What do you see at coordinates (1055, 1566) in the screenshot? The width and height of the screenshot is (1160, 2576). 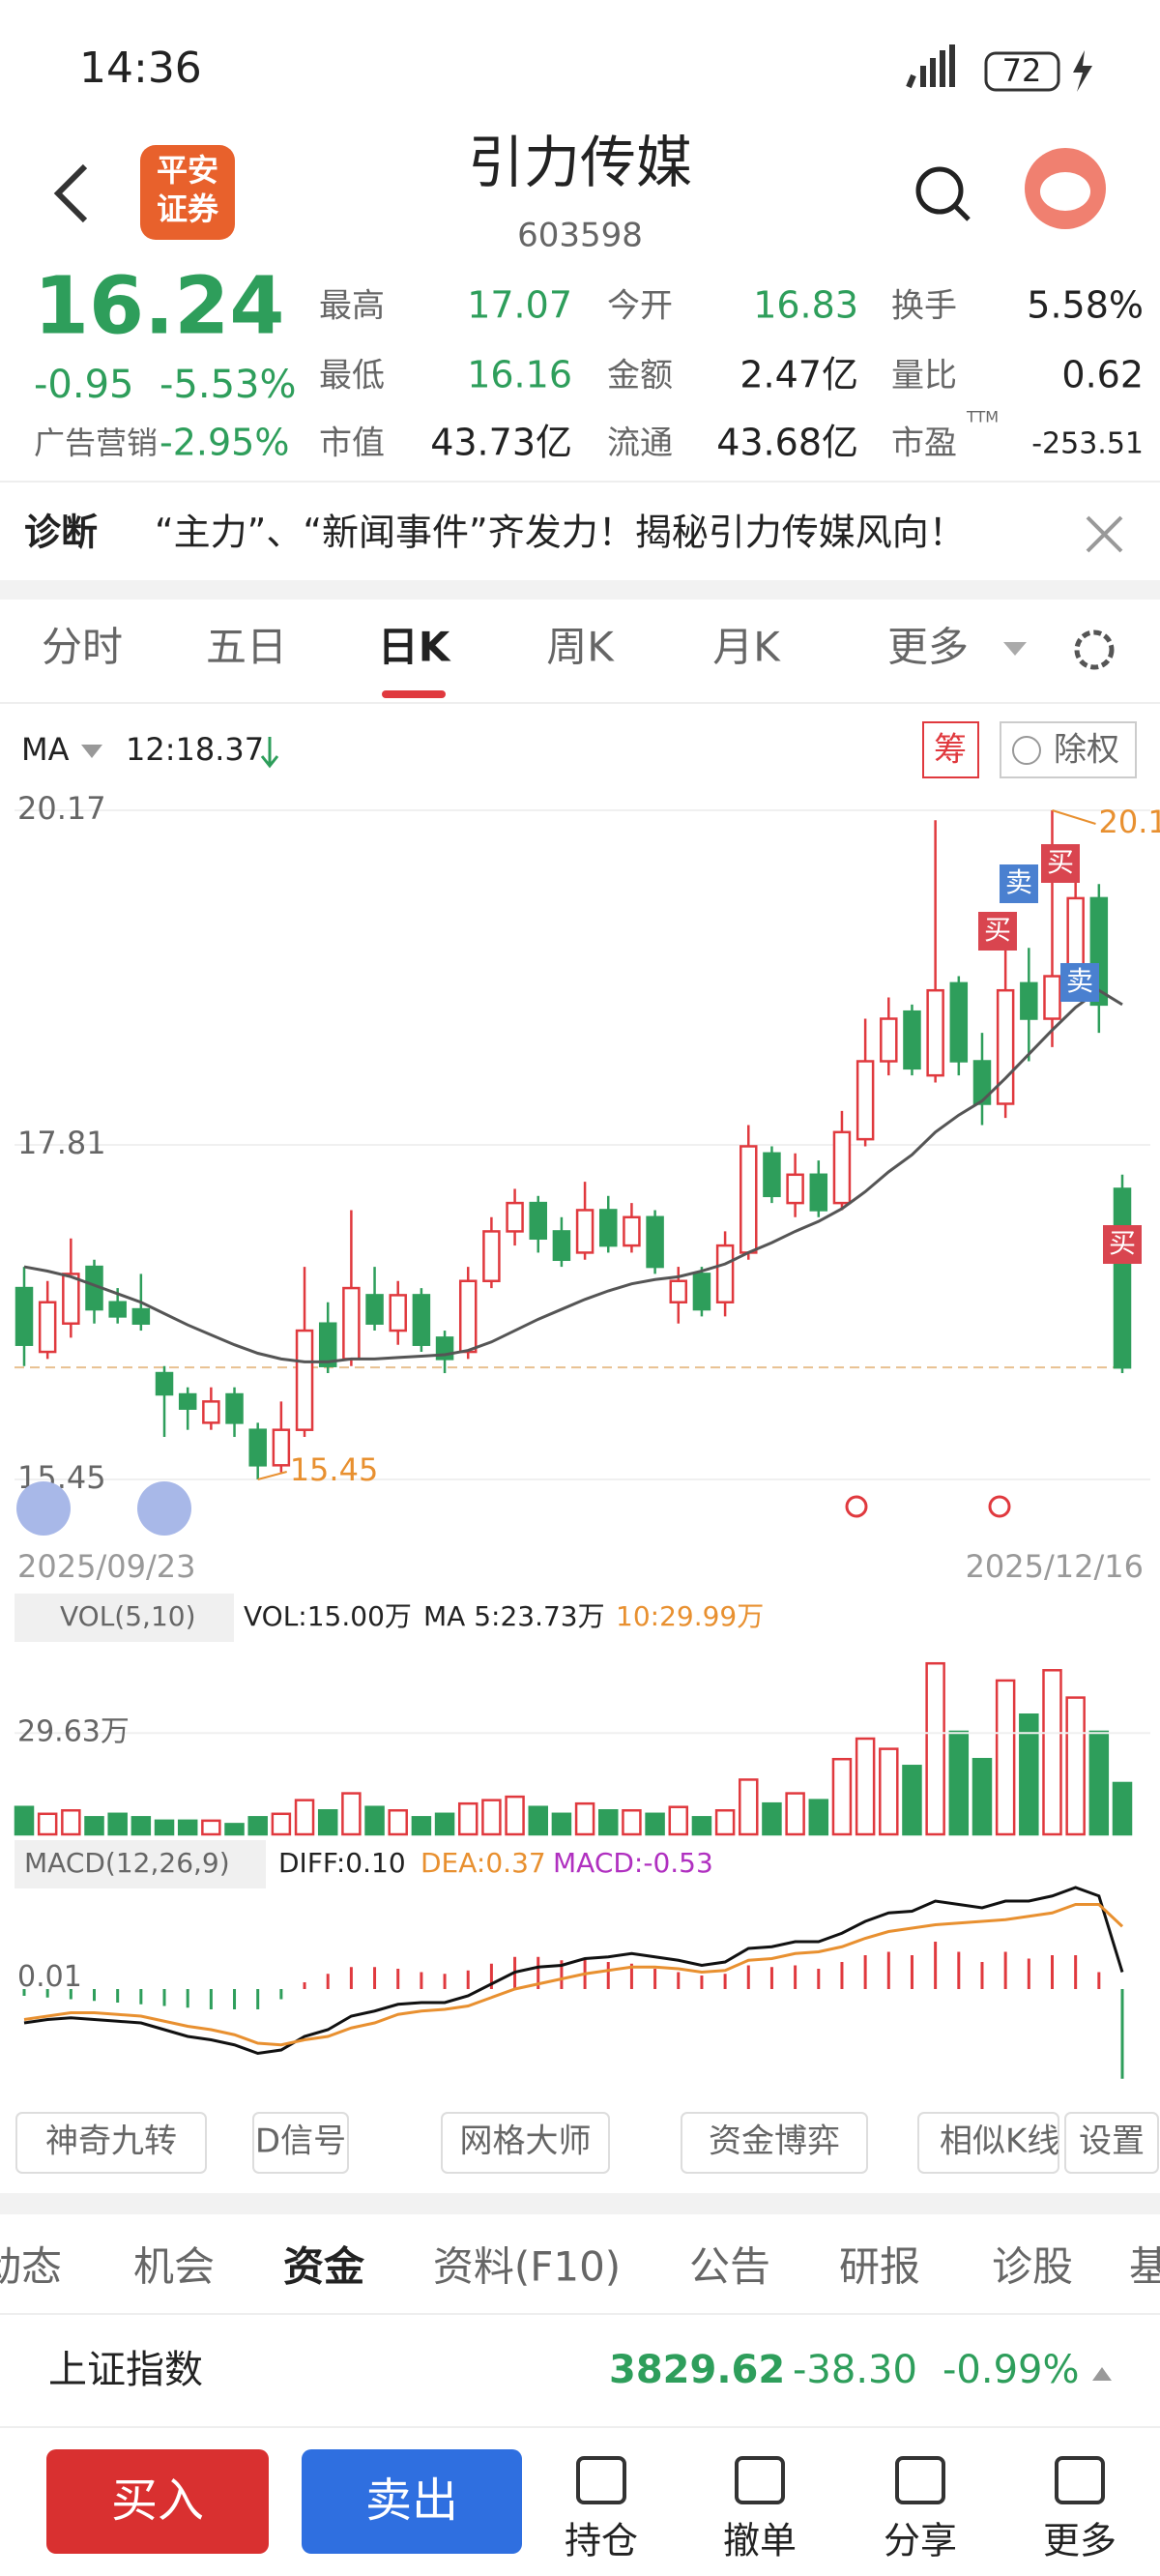 I see `end-date: 2025/12/16` at bounding box center [1055, 1566].